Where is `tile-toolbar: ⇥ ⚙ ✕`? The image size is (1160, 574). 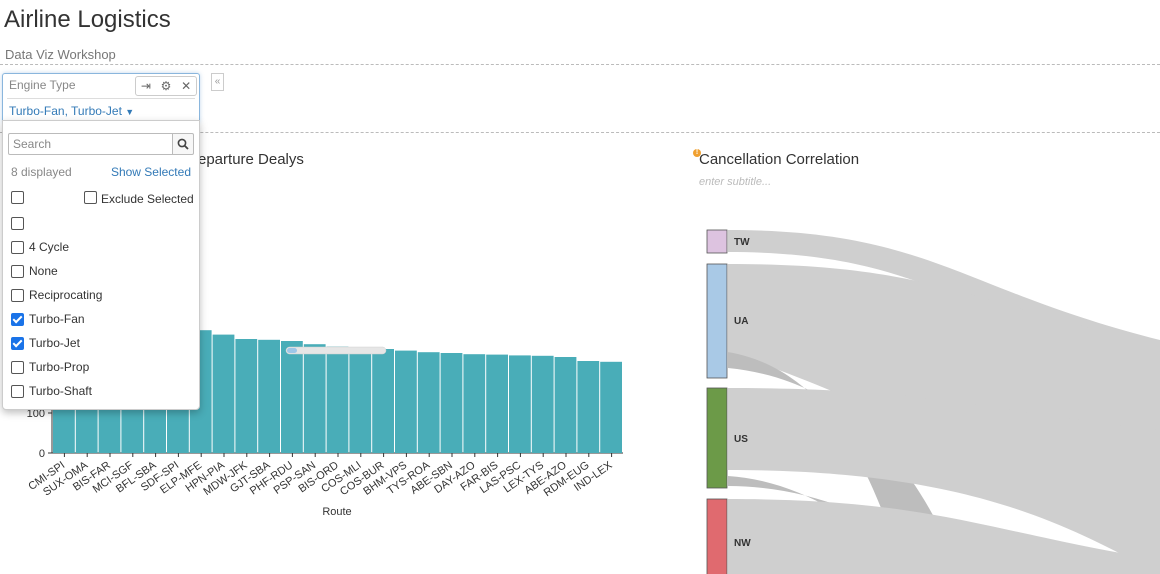
tile-toolbar: ⇥ ⚙ ✕ is located at coordinates (166, 86).